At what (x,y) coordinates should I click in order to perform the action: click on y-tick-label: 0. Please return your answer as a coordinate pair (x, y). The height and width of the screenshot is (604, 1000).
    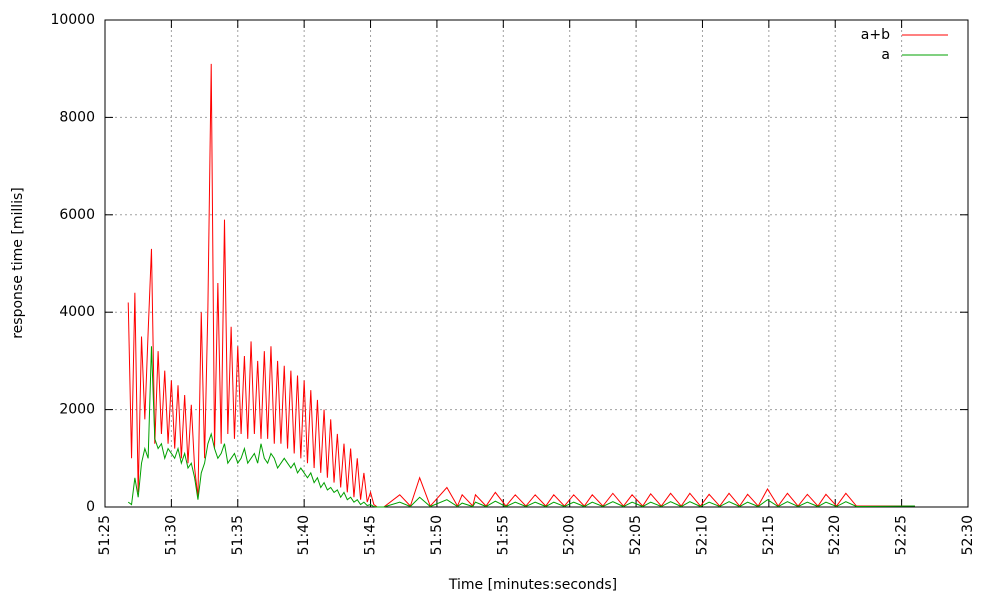
    Looking at the image, I should click on (90, 507).